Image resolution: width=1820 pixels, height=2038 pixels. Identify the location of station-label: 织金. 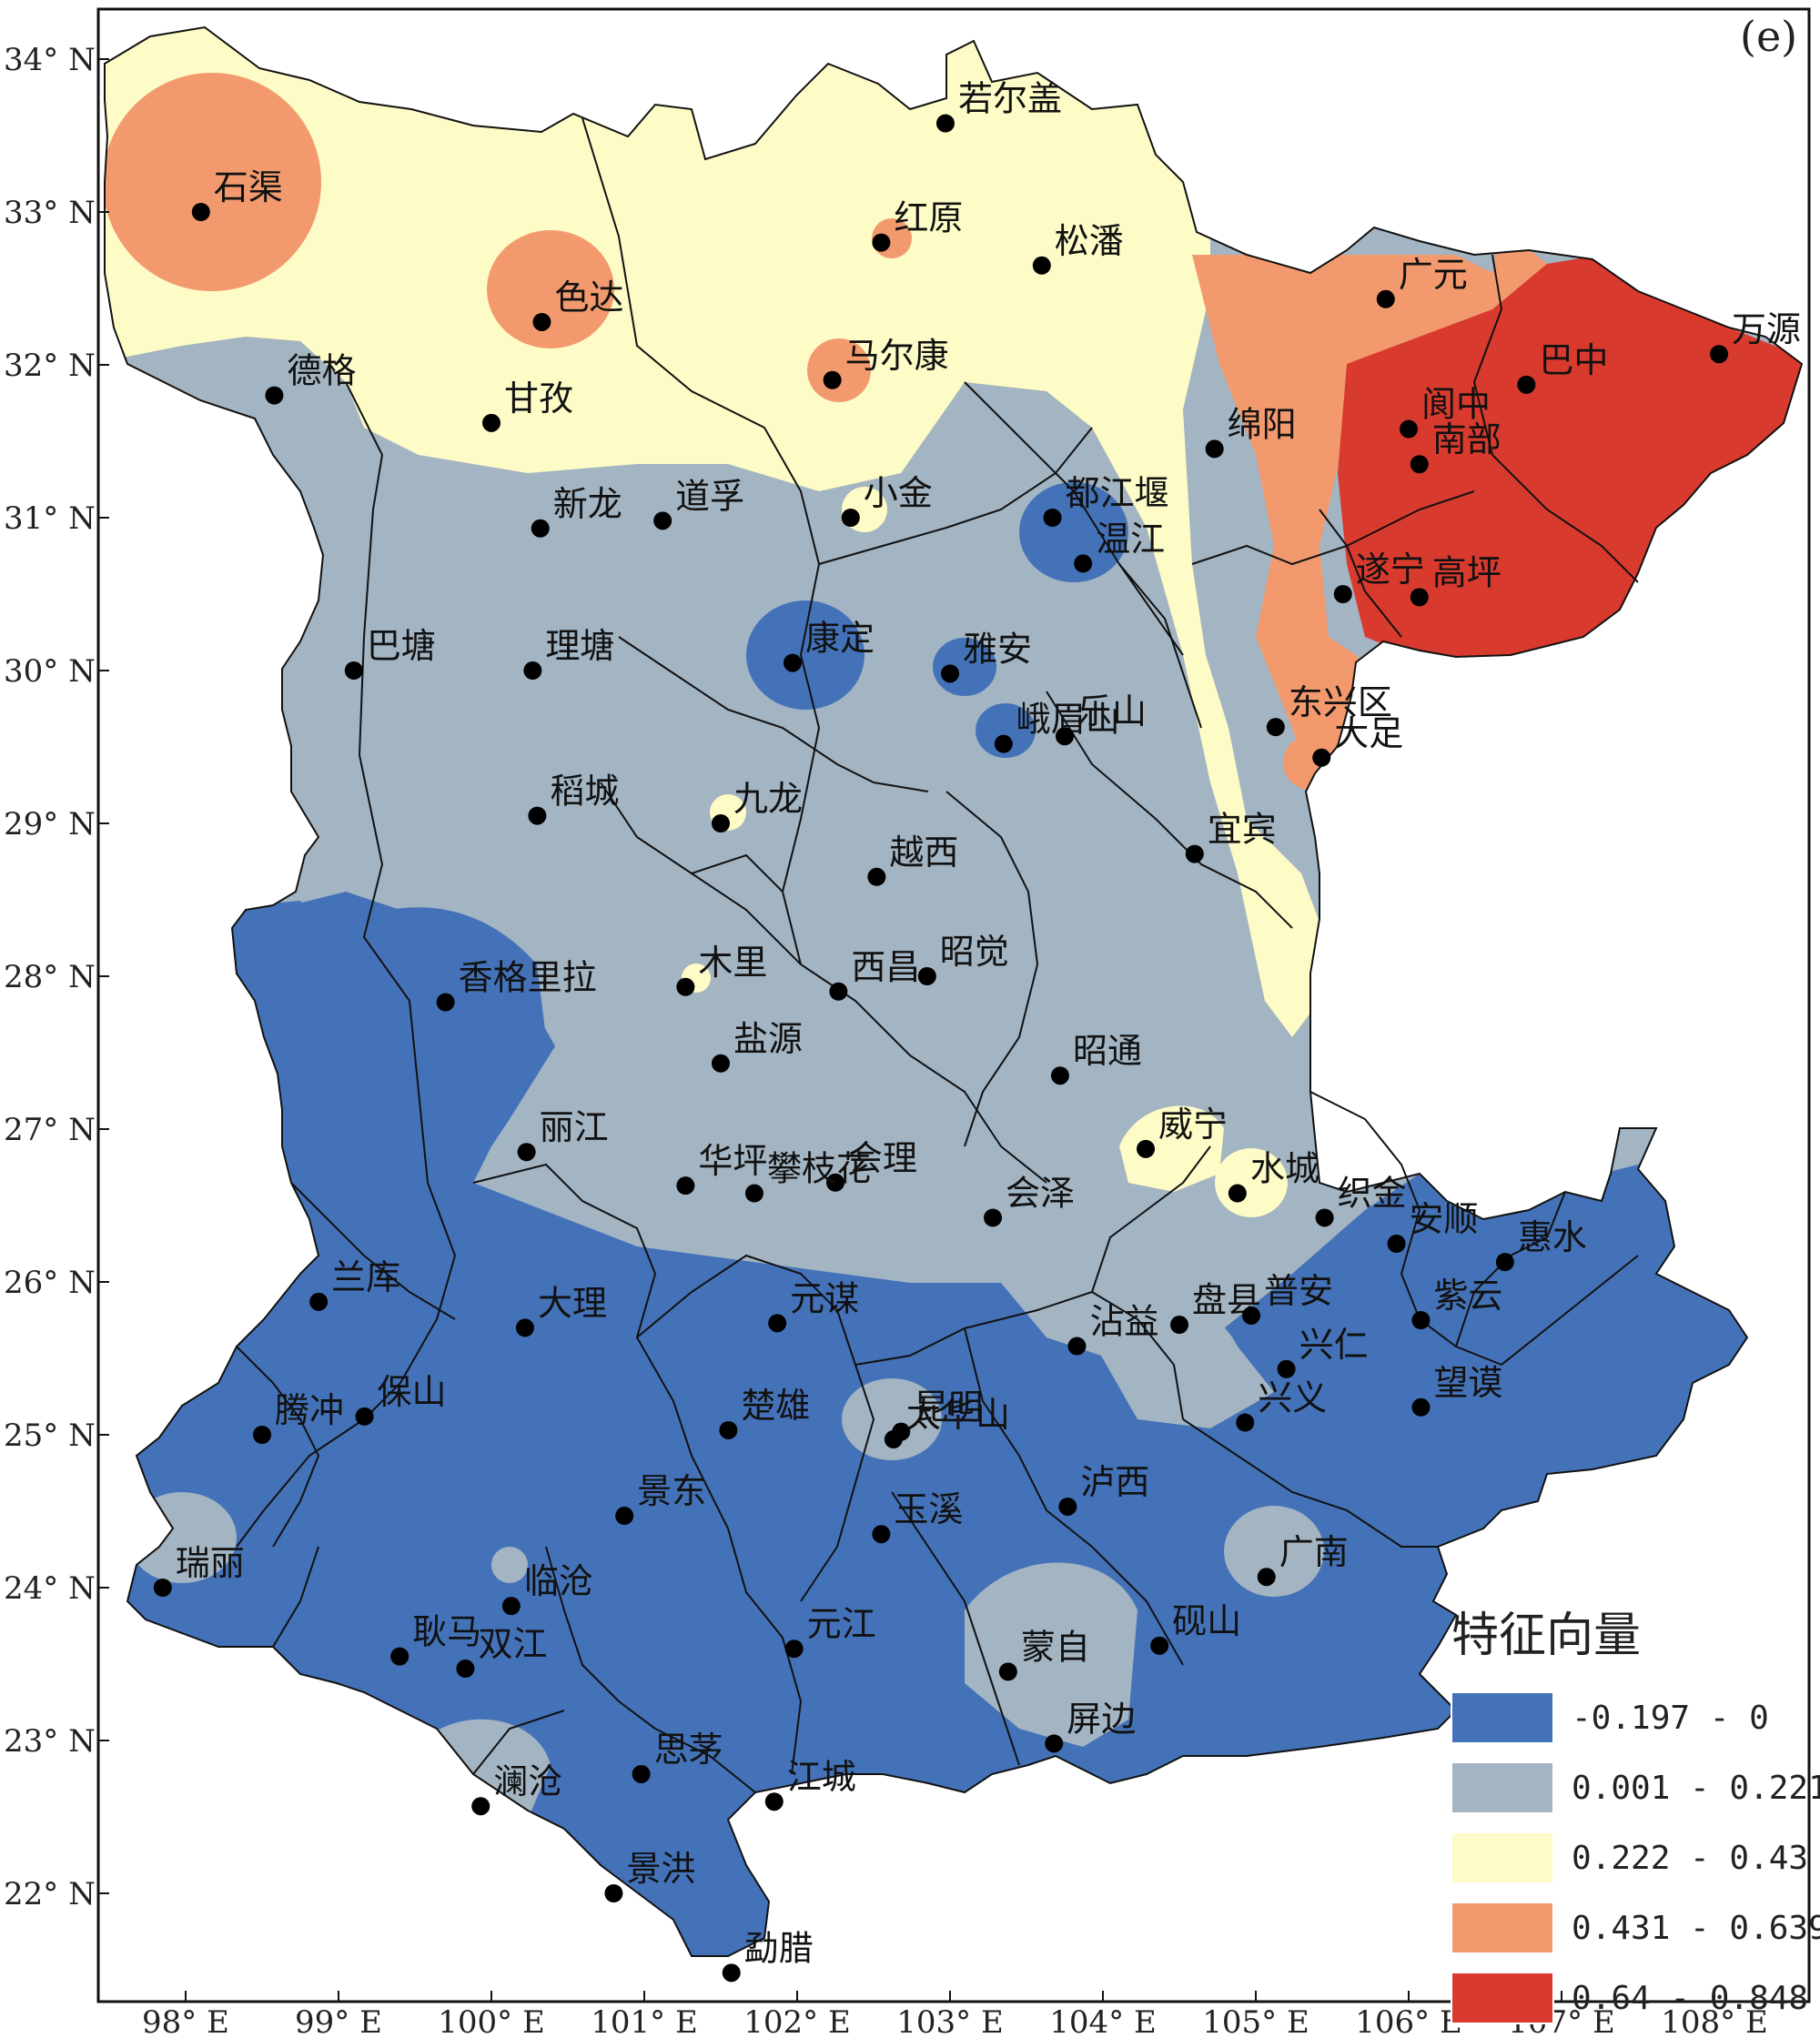
(1373, 1193).